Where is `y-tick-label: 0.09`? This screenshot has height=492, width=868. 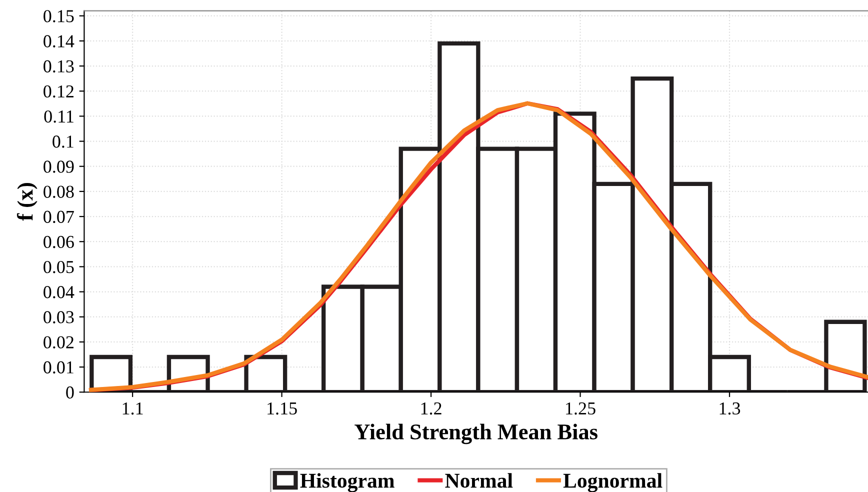
y-tick-label: 0.09 is located at coordinates (59, 166).